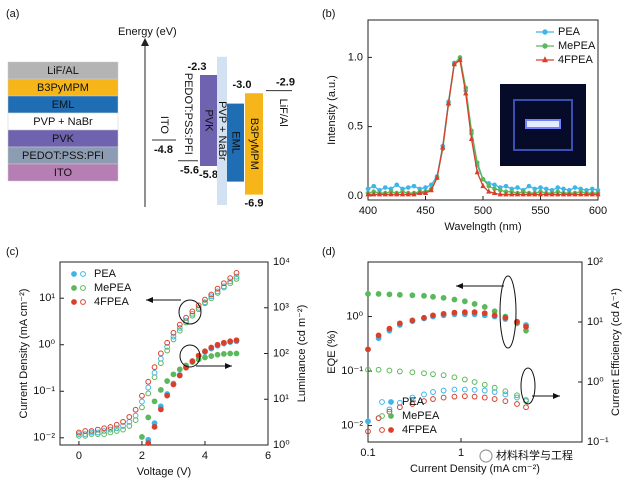  I want to click on x-tick-label: 400, so click(368, 211).